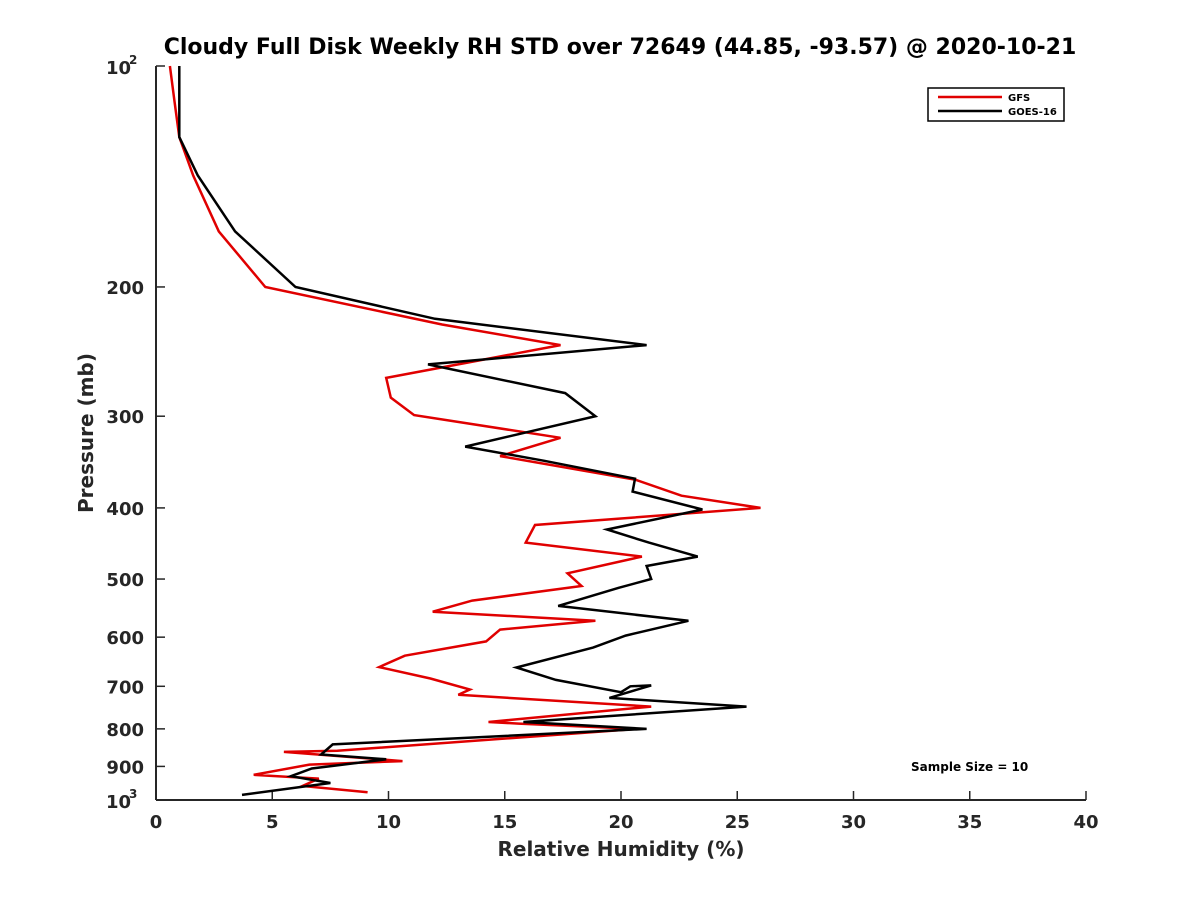 The height and width of the screenshot is (900, 1200). What do you see at coordinates (86, 433) in the screenshot?
I see `y-axis-label: Pressure (mb)` at bounding box center [86, 433].